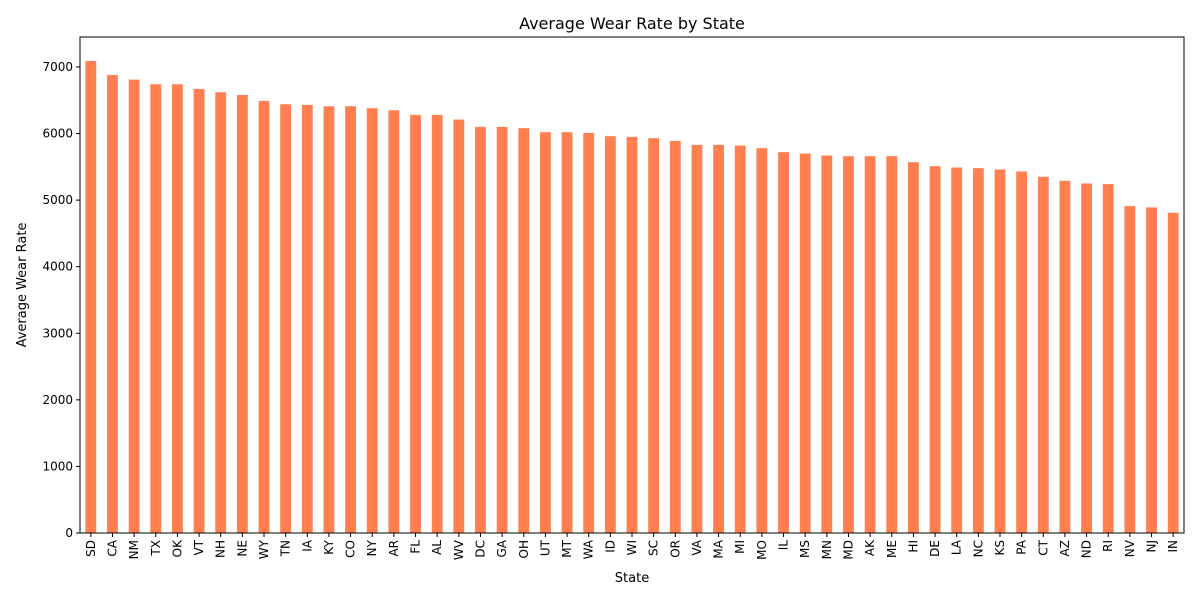 The image size is (1200, 604). What do you see at coordinates (221, 312) in the screenshot?
I see `bar-nh` at bounding box center [221, 312].